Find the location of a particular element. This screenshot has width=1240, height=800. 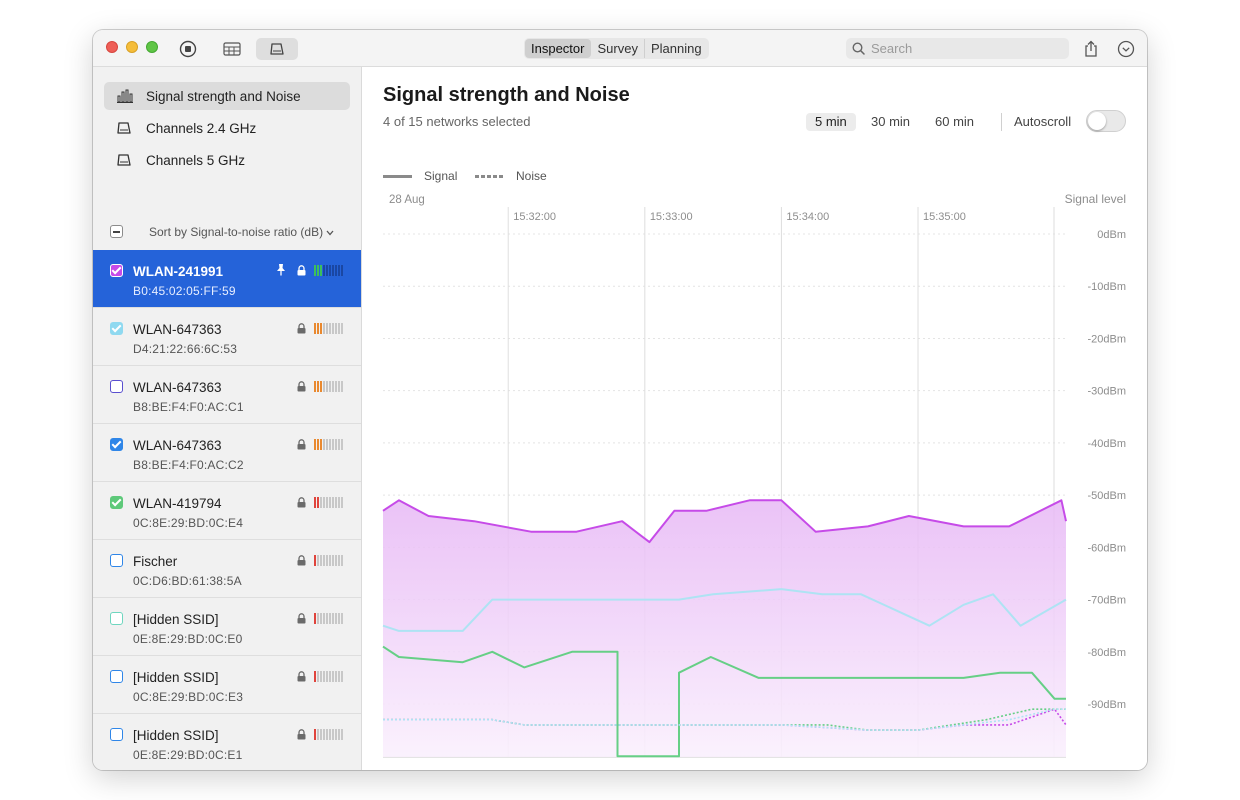

table-view-button is located at coordinates (232, 49).